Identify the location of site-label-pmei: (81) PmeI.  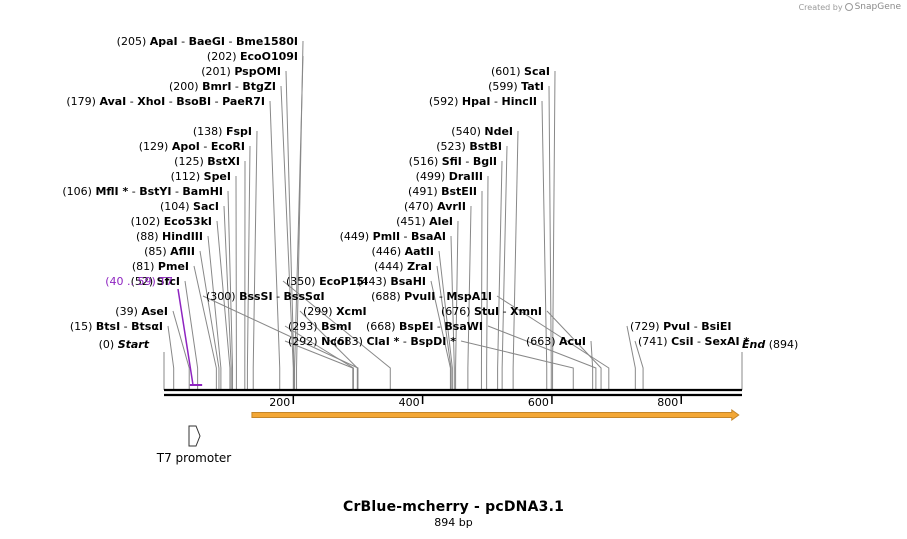
(160, 266).